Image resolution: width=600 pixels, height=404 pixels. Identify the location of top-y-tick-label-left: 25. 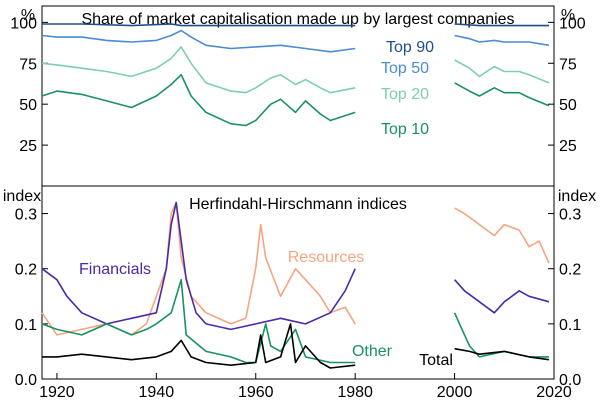
(28, 146).